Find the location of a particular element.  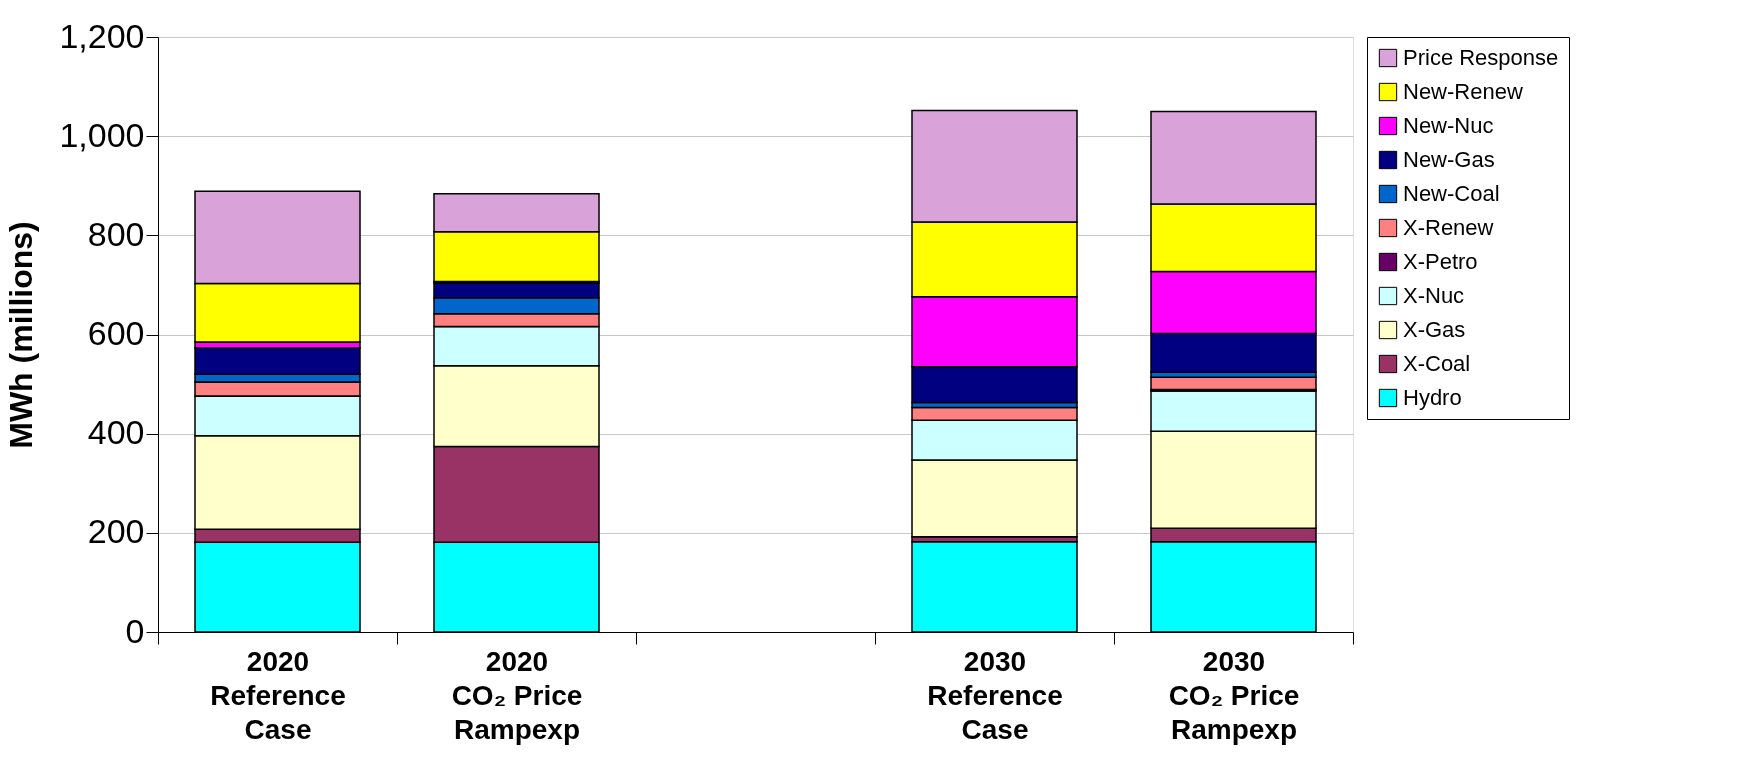

y-tick-label: 800 is located at coordinates (116, 233).